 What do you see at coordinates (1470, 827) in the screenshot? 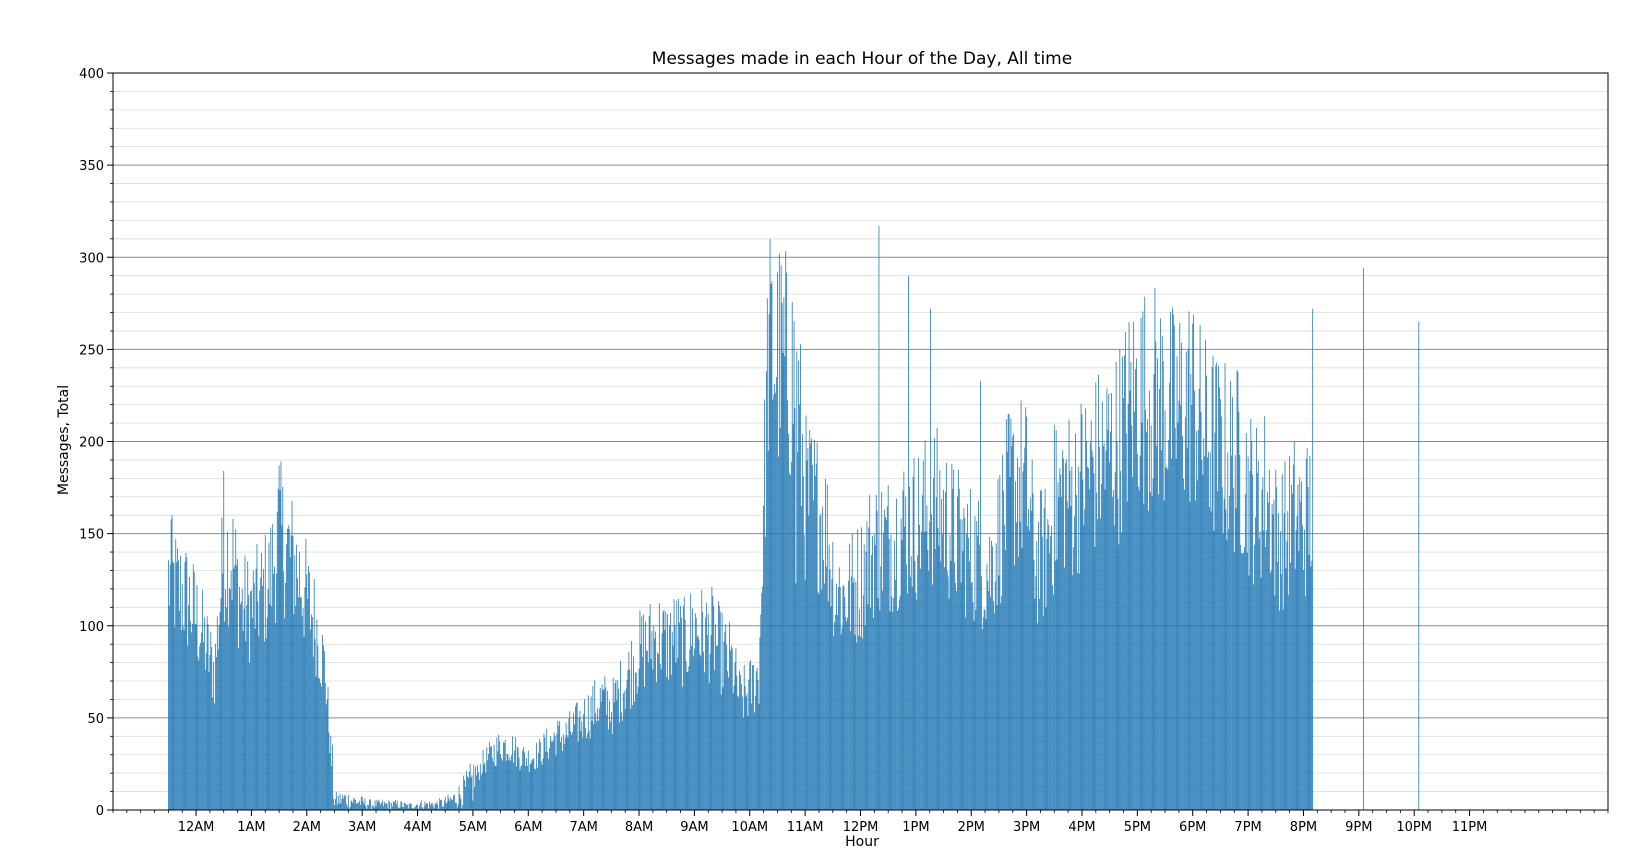
I see `x-tick-label: 11PM` at bounding box center [1470, 827].